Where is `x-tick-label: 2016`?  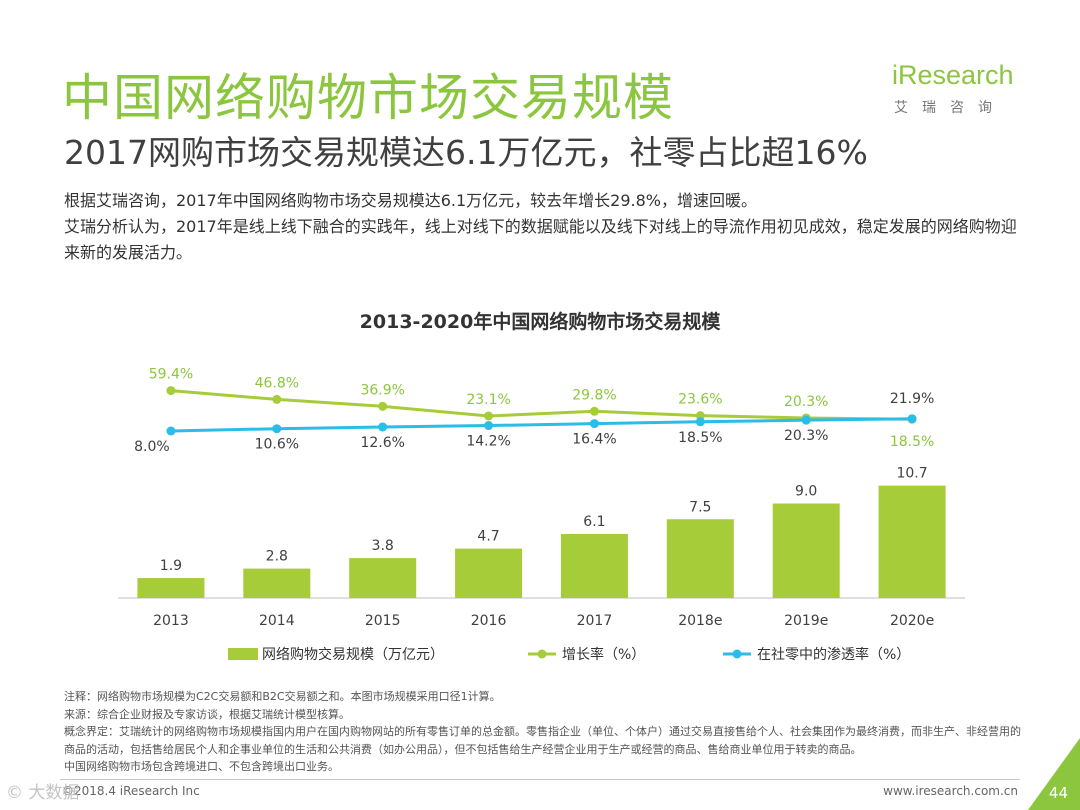 x-tick-label: 2016 is located at coordinates (489, 621).